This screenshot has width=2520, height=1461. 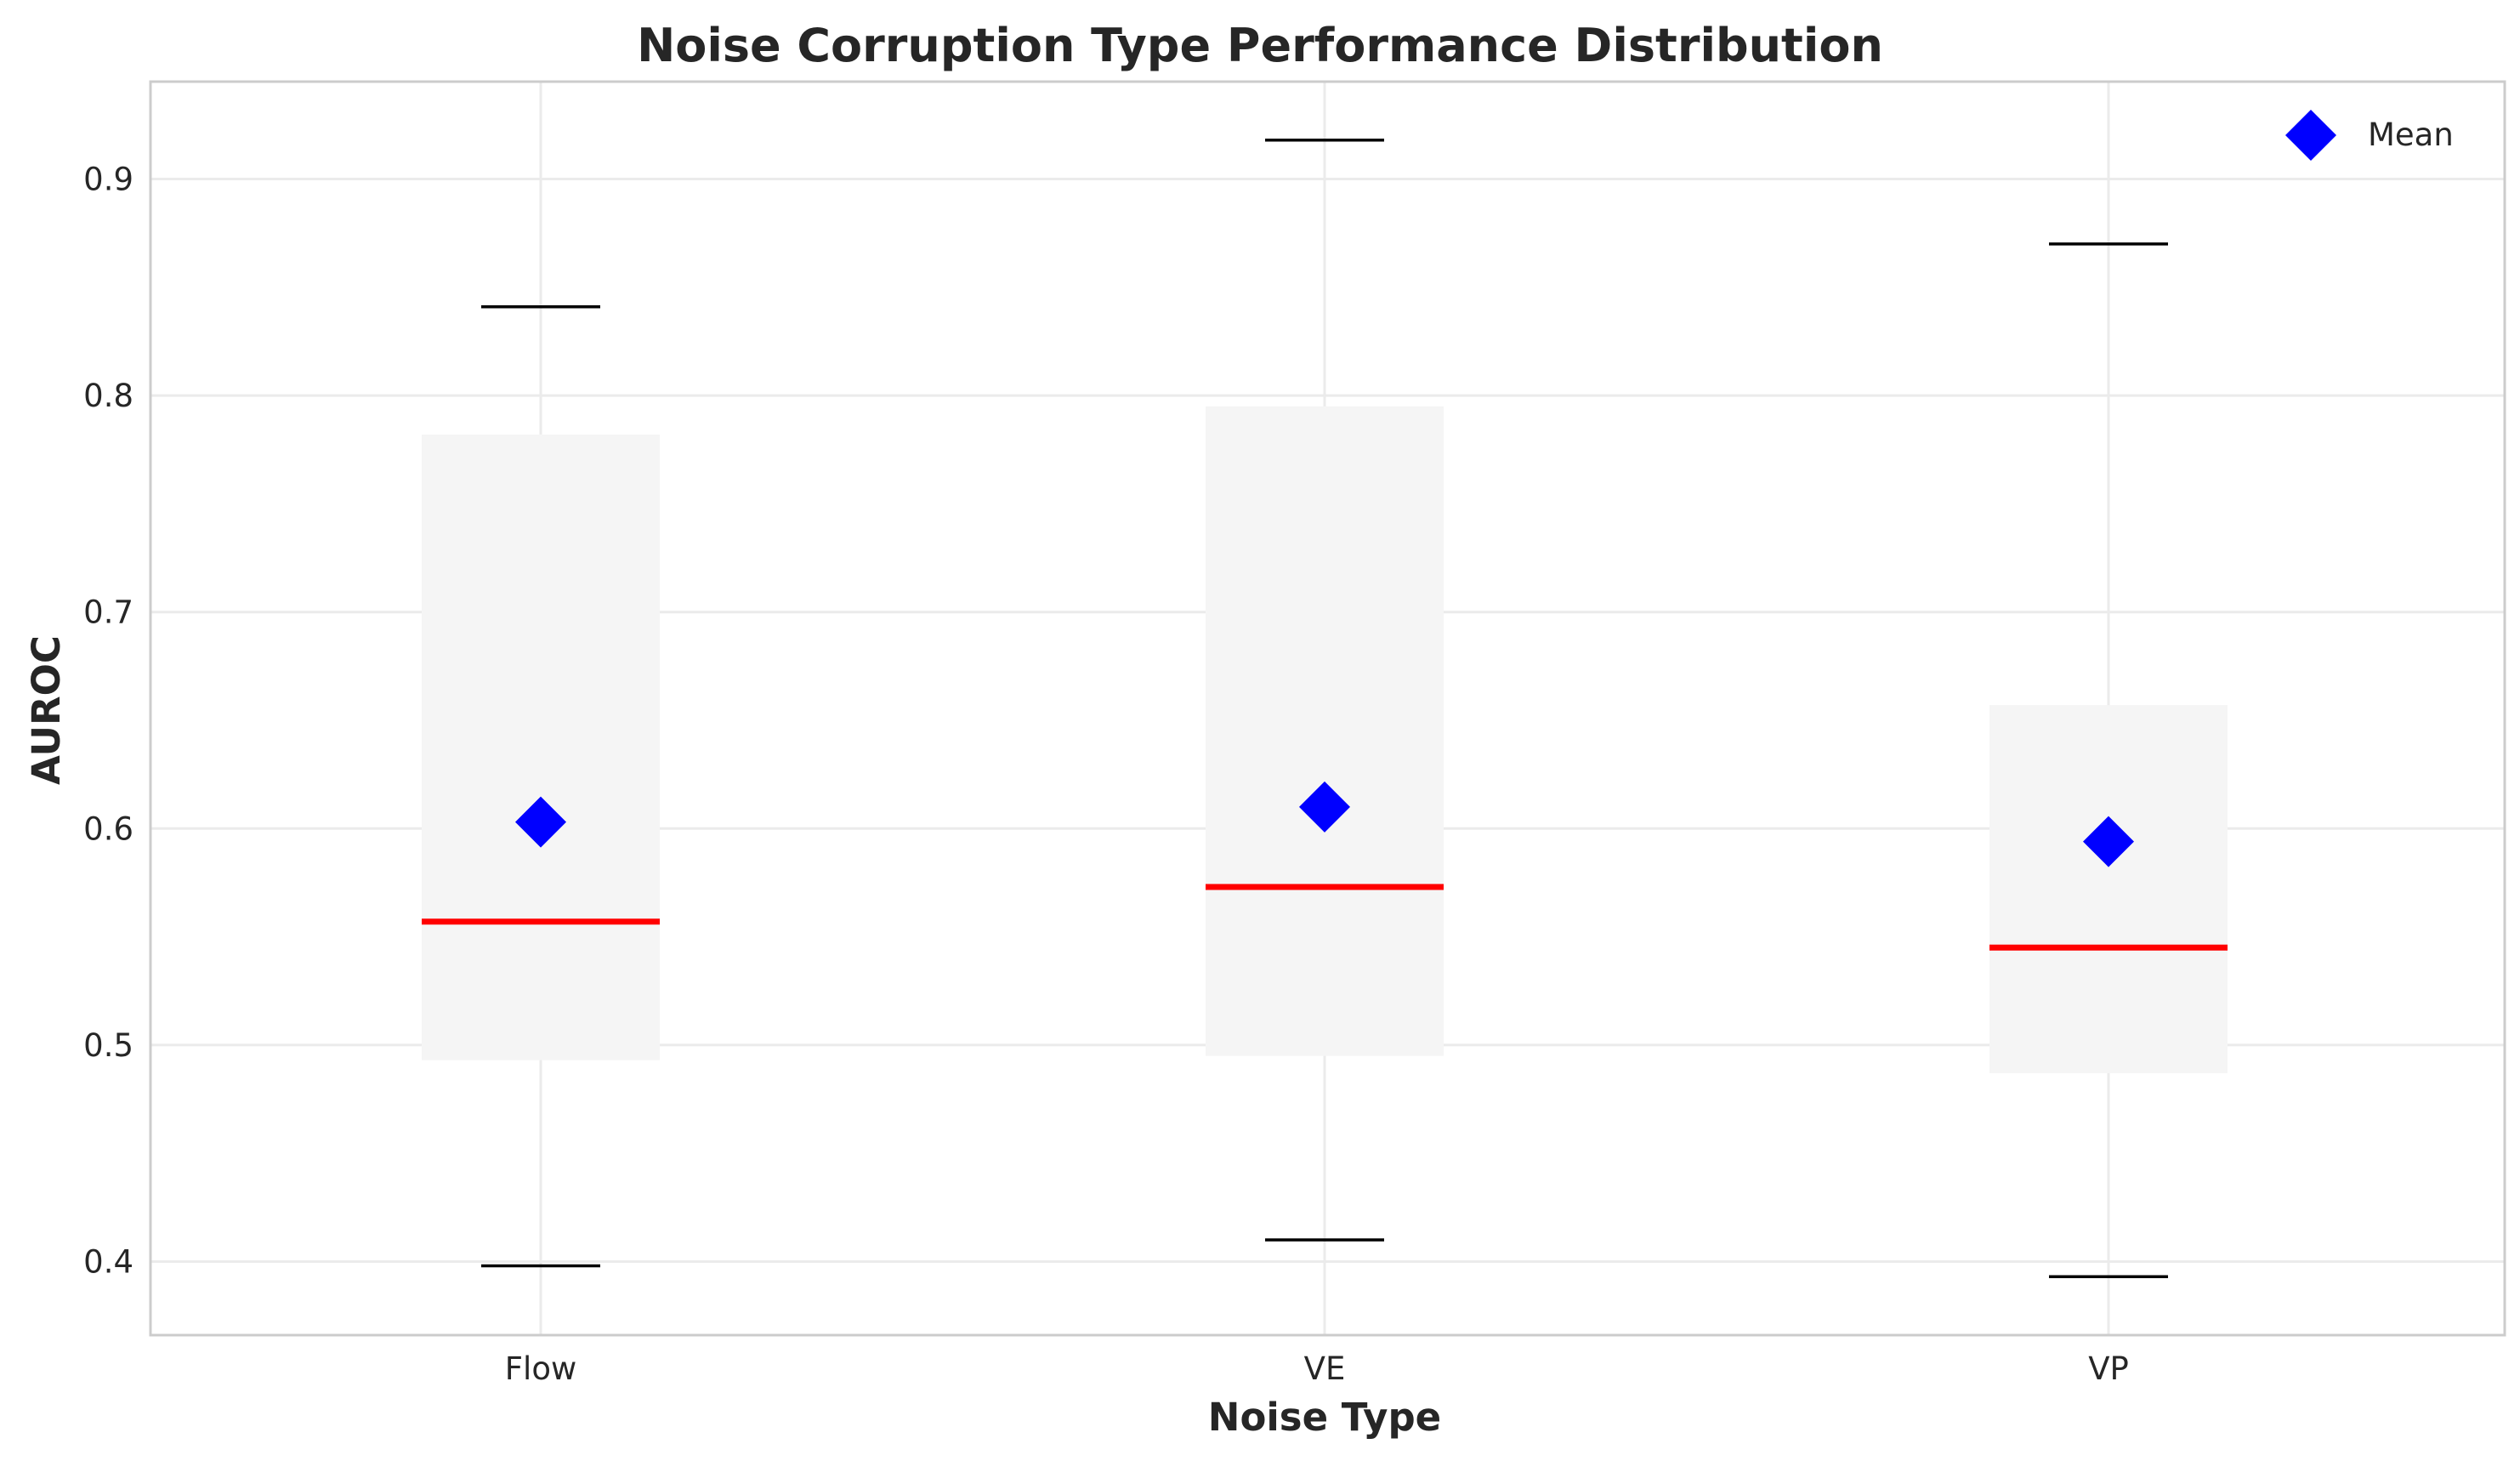 I want to click on y-tick-label: 0.6, so click(x=108, y=828).